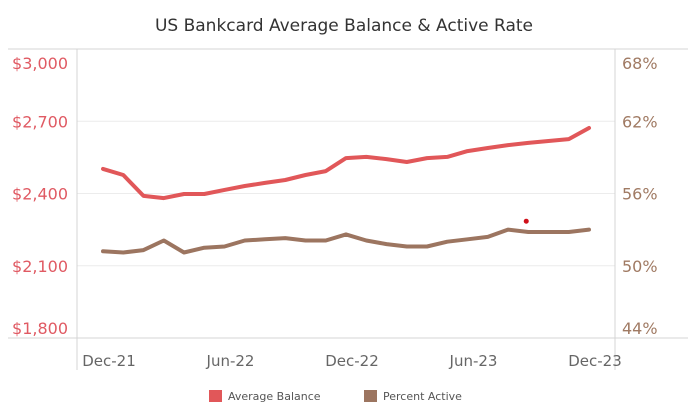 This screenshot has height=417, width=688. I want to click on y-right-tick-label: 50%, so click(640, 266).